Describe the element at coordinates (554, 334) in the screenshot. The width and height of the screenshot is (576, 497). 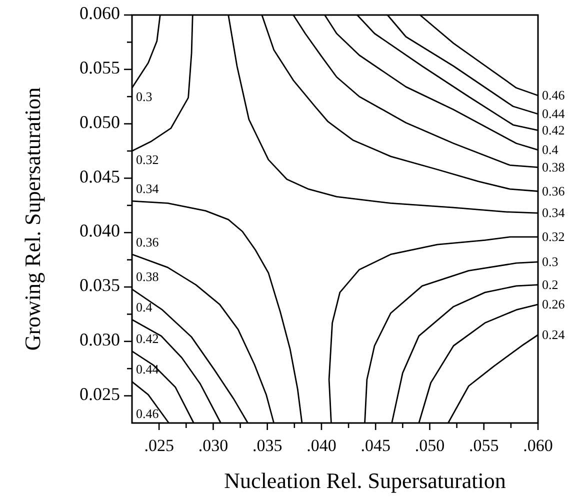
I see `series-label: 0.24` at that location.